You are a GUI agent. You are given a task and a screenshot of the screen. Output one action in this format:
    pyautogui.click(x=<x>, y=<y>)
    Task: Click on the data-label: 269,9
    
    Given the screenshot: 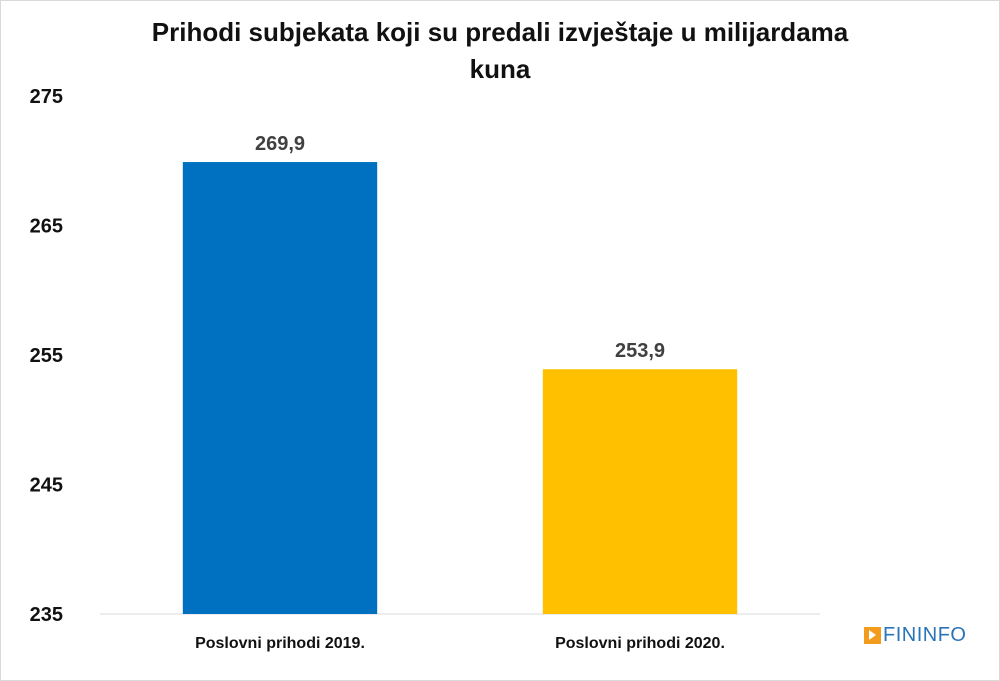 What is the action you would take?
    pyautogui.click(x=280, y=144)
    